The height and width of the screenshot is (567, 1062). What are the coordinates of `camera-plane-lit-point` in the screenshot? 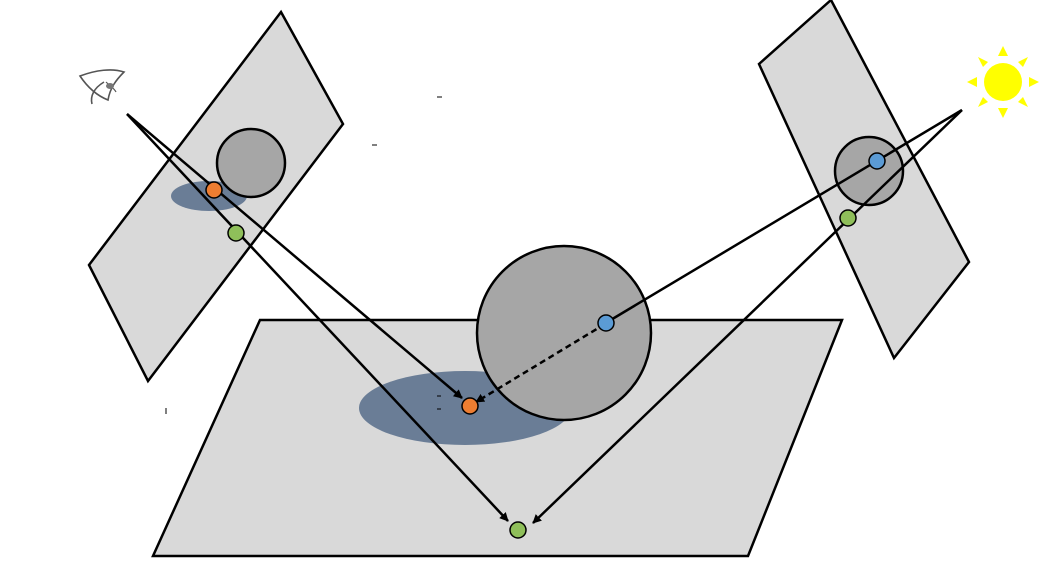 It's located at (236, 233).